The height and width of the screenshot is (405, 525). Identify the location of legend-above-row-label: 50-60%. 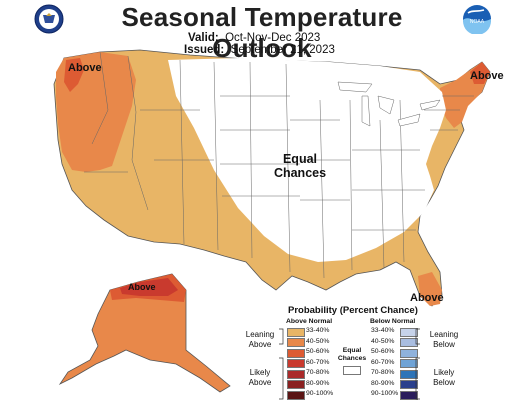
(318, 351).